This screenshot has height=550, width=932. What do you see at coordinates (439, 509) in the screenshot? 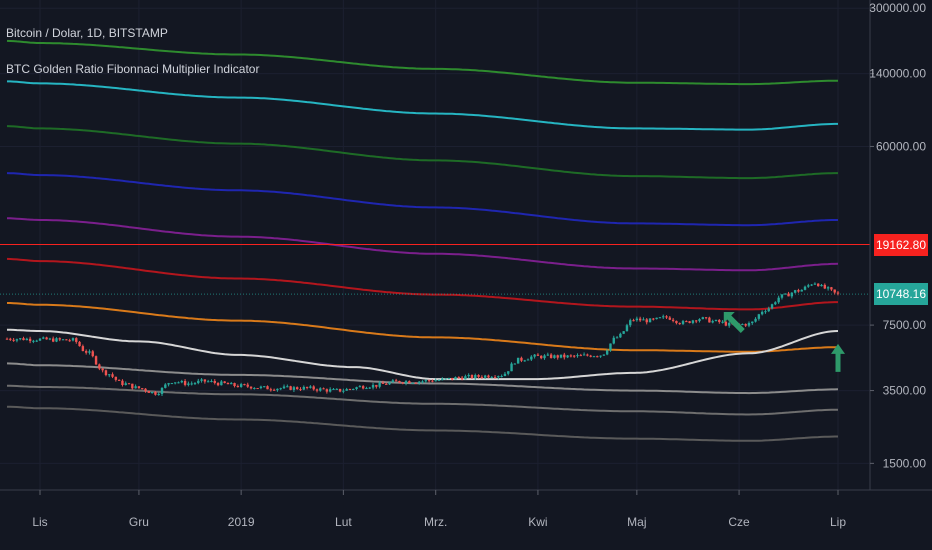
I see `x-axis: Lis Gru 2019 Lut Mrz. Kwi Maj Cze Lip` at bounding box center [439, 509].